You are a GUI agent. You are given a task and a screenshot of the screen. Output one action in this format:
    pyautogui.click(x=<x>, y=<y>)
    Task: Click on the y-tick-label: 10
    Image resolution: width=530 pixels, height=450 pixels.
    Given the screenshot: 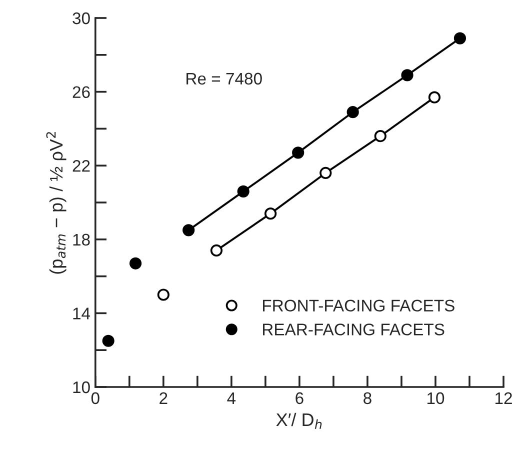 What is the action you would take?
    pyautogui.click(x=81, y=387)
    